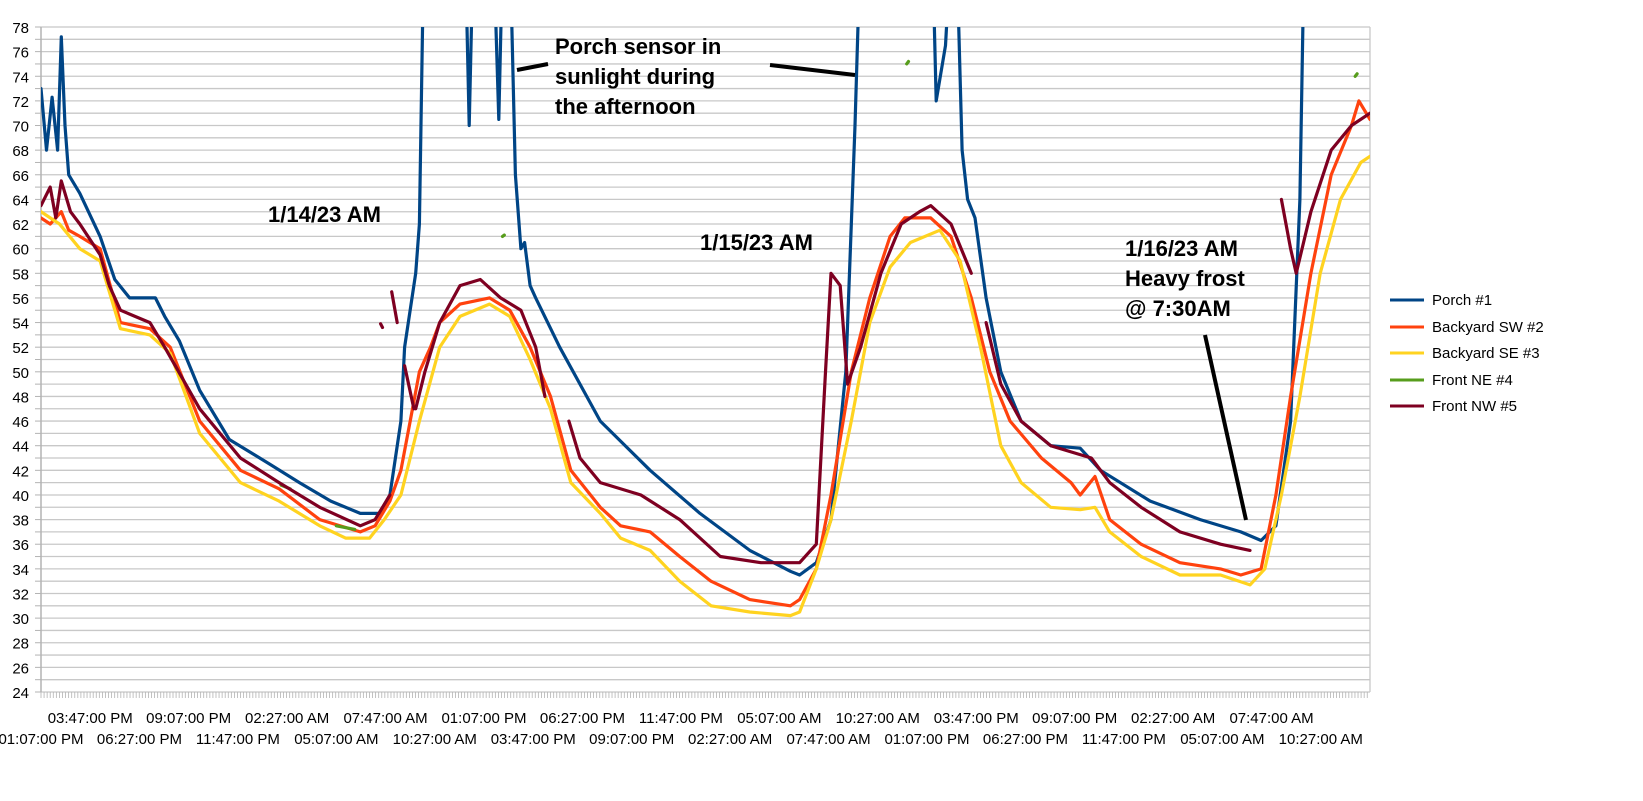 The width and height of the screenshot is (1643, 801). Describe the element at coordinates (1486, 353) in the screenshot. I see `legend-label: Backyard SE #3` at that location.